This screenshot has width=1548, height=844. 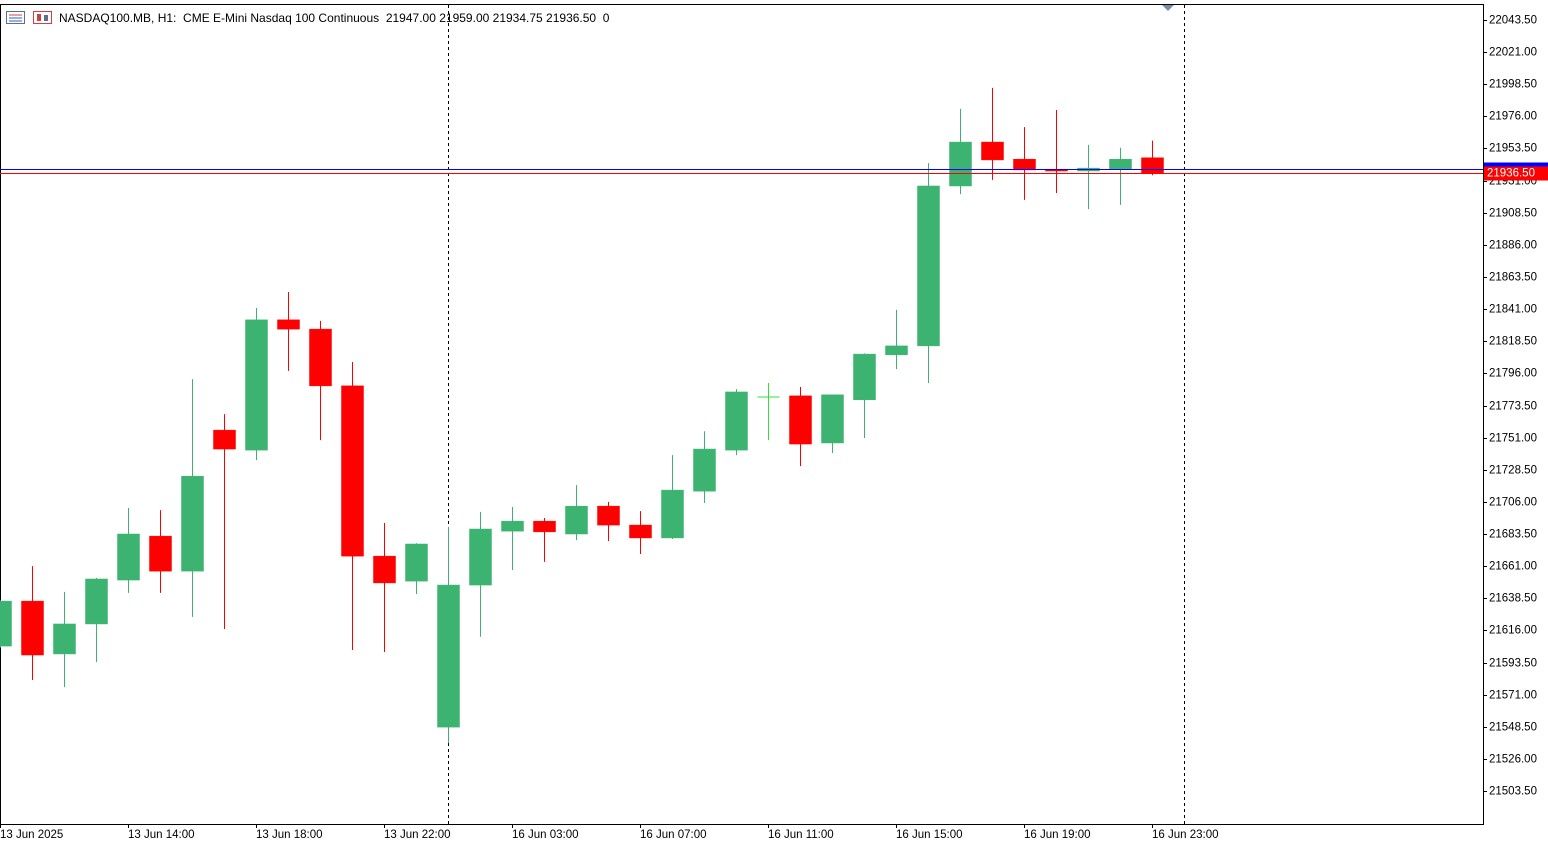 I want to click on y-tick-label: 21886.00, so click(x=1513, y=246).